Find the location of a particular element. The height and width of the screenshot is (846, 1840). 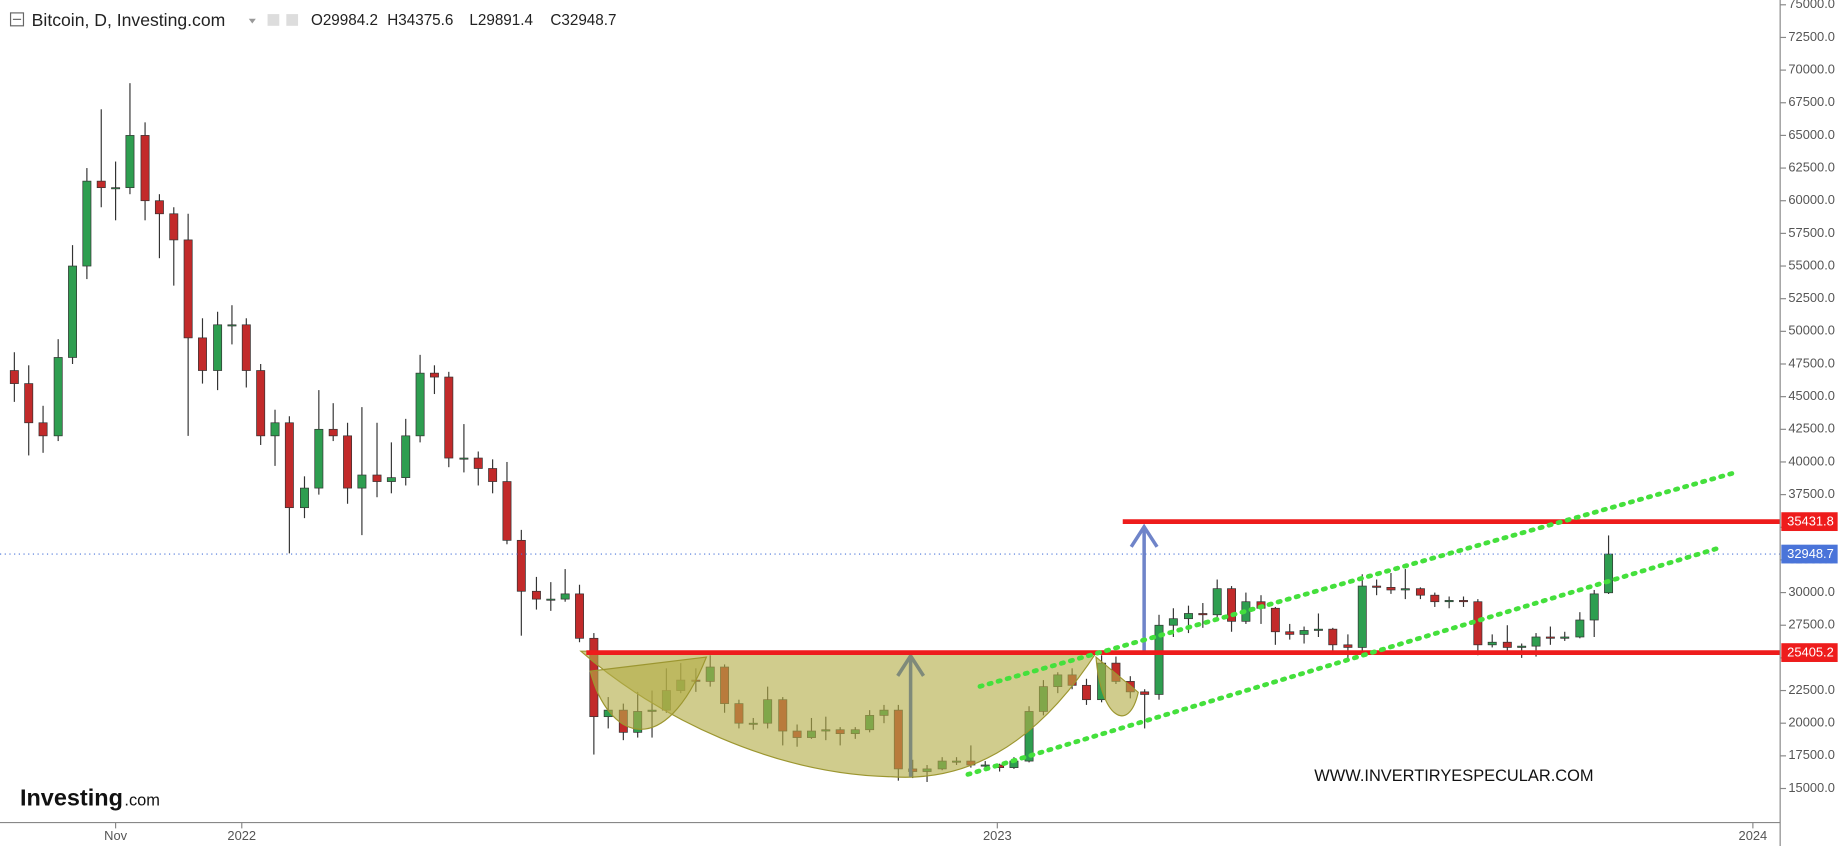

y-tick-label: 70000.0 is located at coordinates (1811, 69).